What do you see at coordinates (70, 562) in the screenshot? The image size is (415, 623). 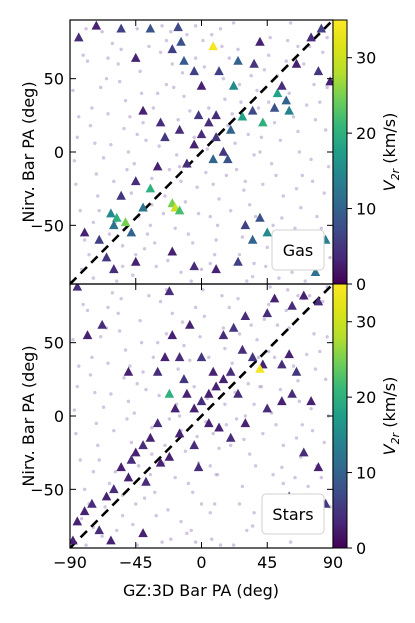 I see `stars-x-tick-label: −90` at bounding box center [70, 562].